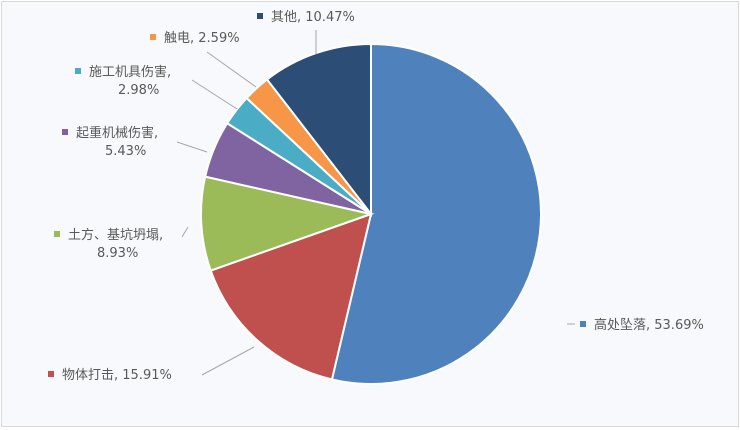 This screenshot has height=430, width=740. Describe the element at coordinates (313, 17) in the screenshot. I see `data-label-6: 其他, 10.47%` at that location.